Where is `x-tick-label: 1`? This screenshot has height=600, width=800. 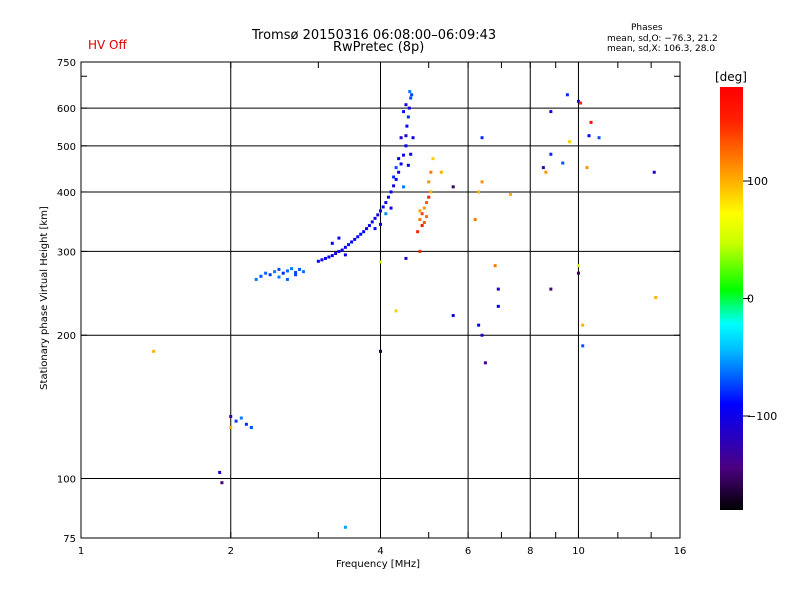 x-tick-label: 1 is located at coordinates (81, 551).